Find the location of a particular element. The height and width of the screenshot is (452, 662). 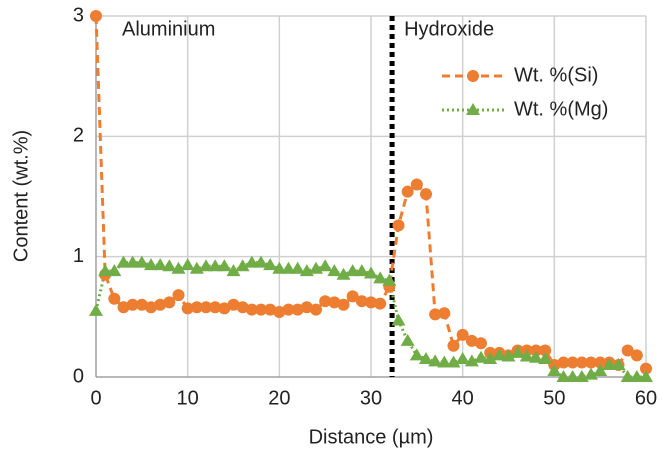

x-tick-label: 60 is located at coordinates (646, 398).